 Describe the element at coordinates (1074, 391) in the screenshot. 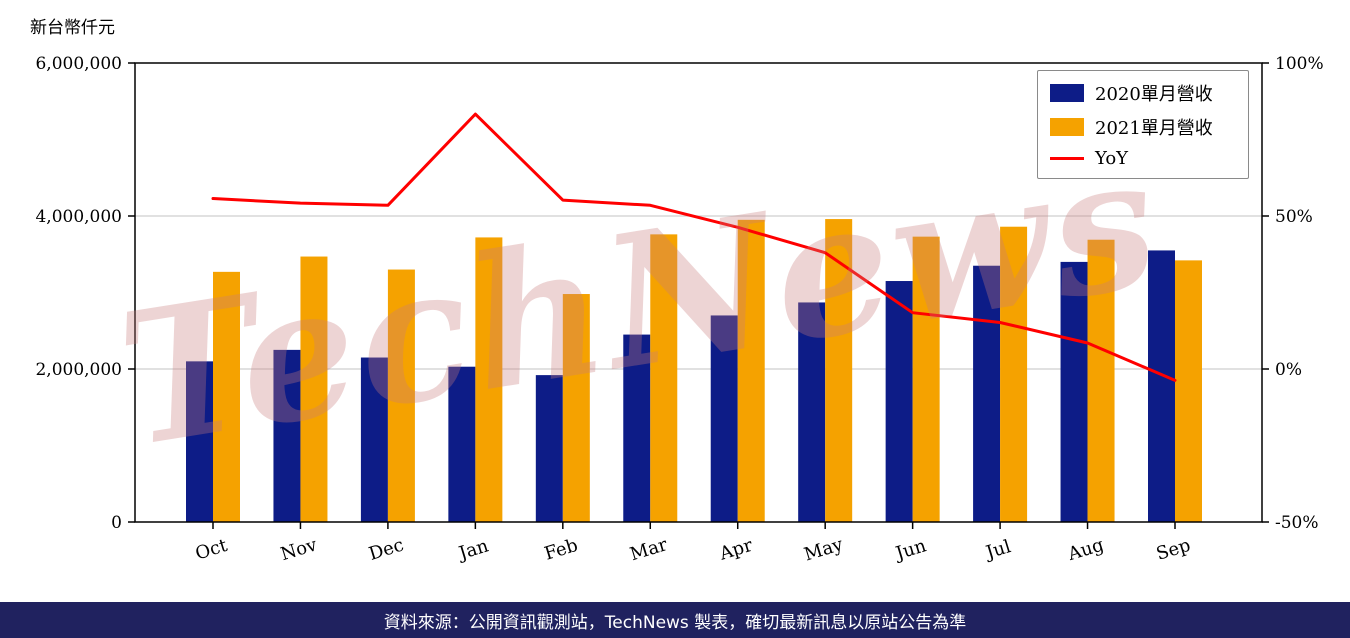

I see `bar-2020單月營收-Aug` at that location.